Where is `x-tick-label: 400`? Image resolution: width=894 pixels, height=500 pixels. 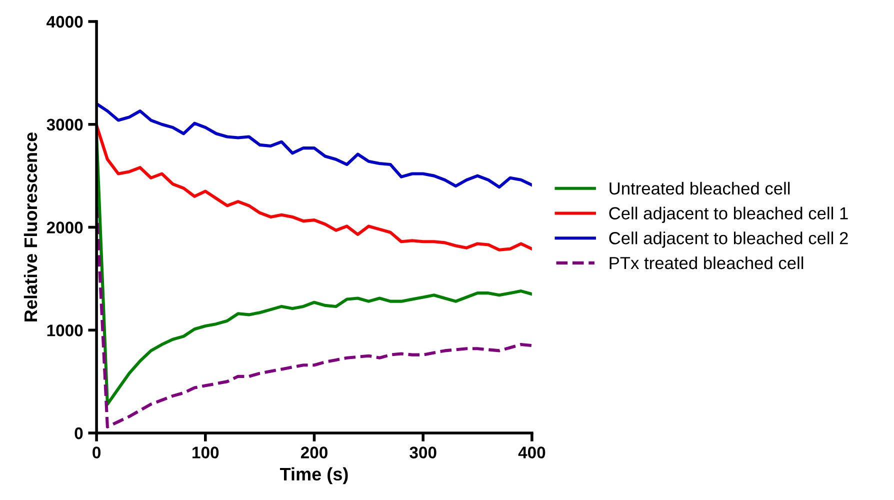 x-tick-label: 400 is located at coordinates (532, 452).